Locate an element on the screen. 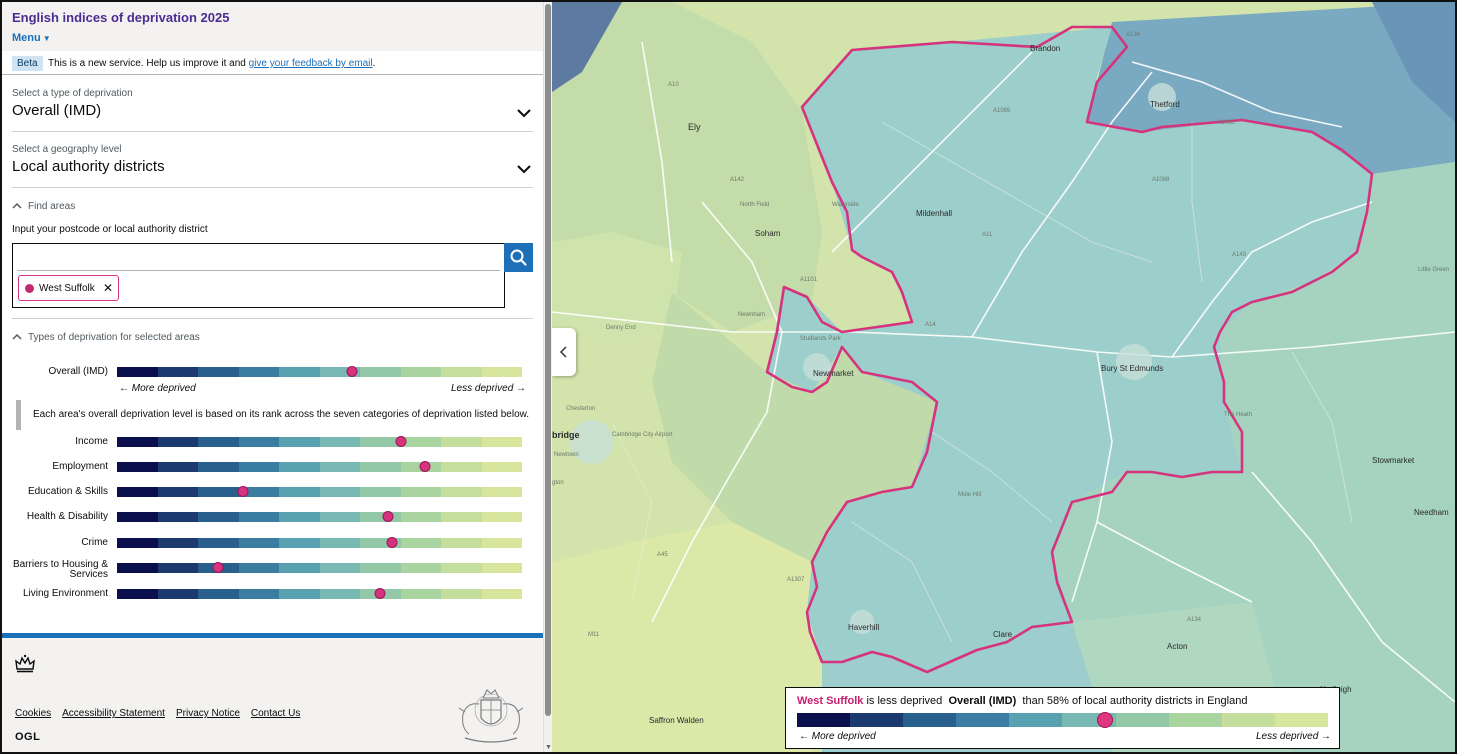 This screenshot has height=754, width=1457. postcode-search-input is located at coordinates (257, 257).